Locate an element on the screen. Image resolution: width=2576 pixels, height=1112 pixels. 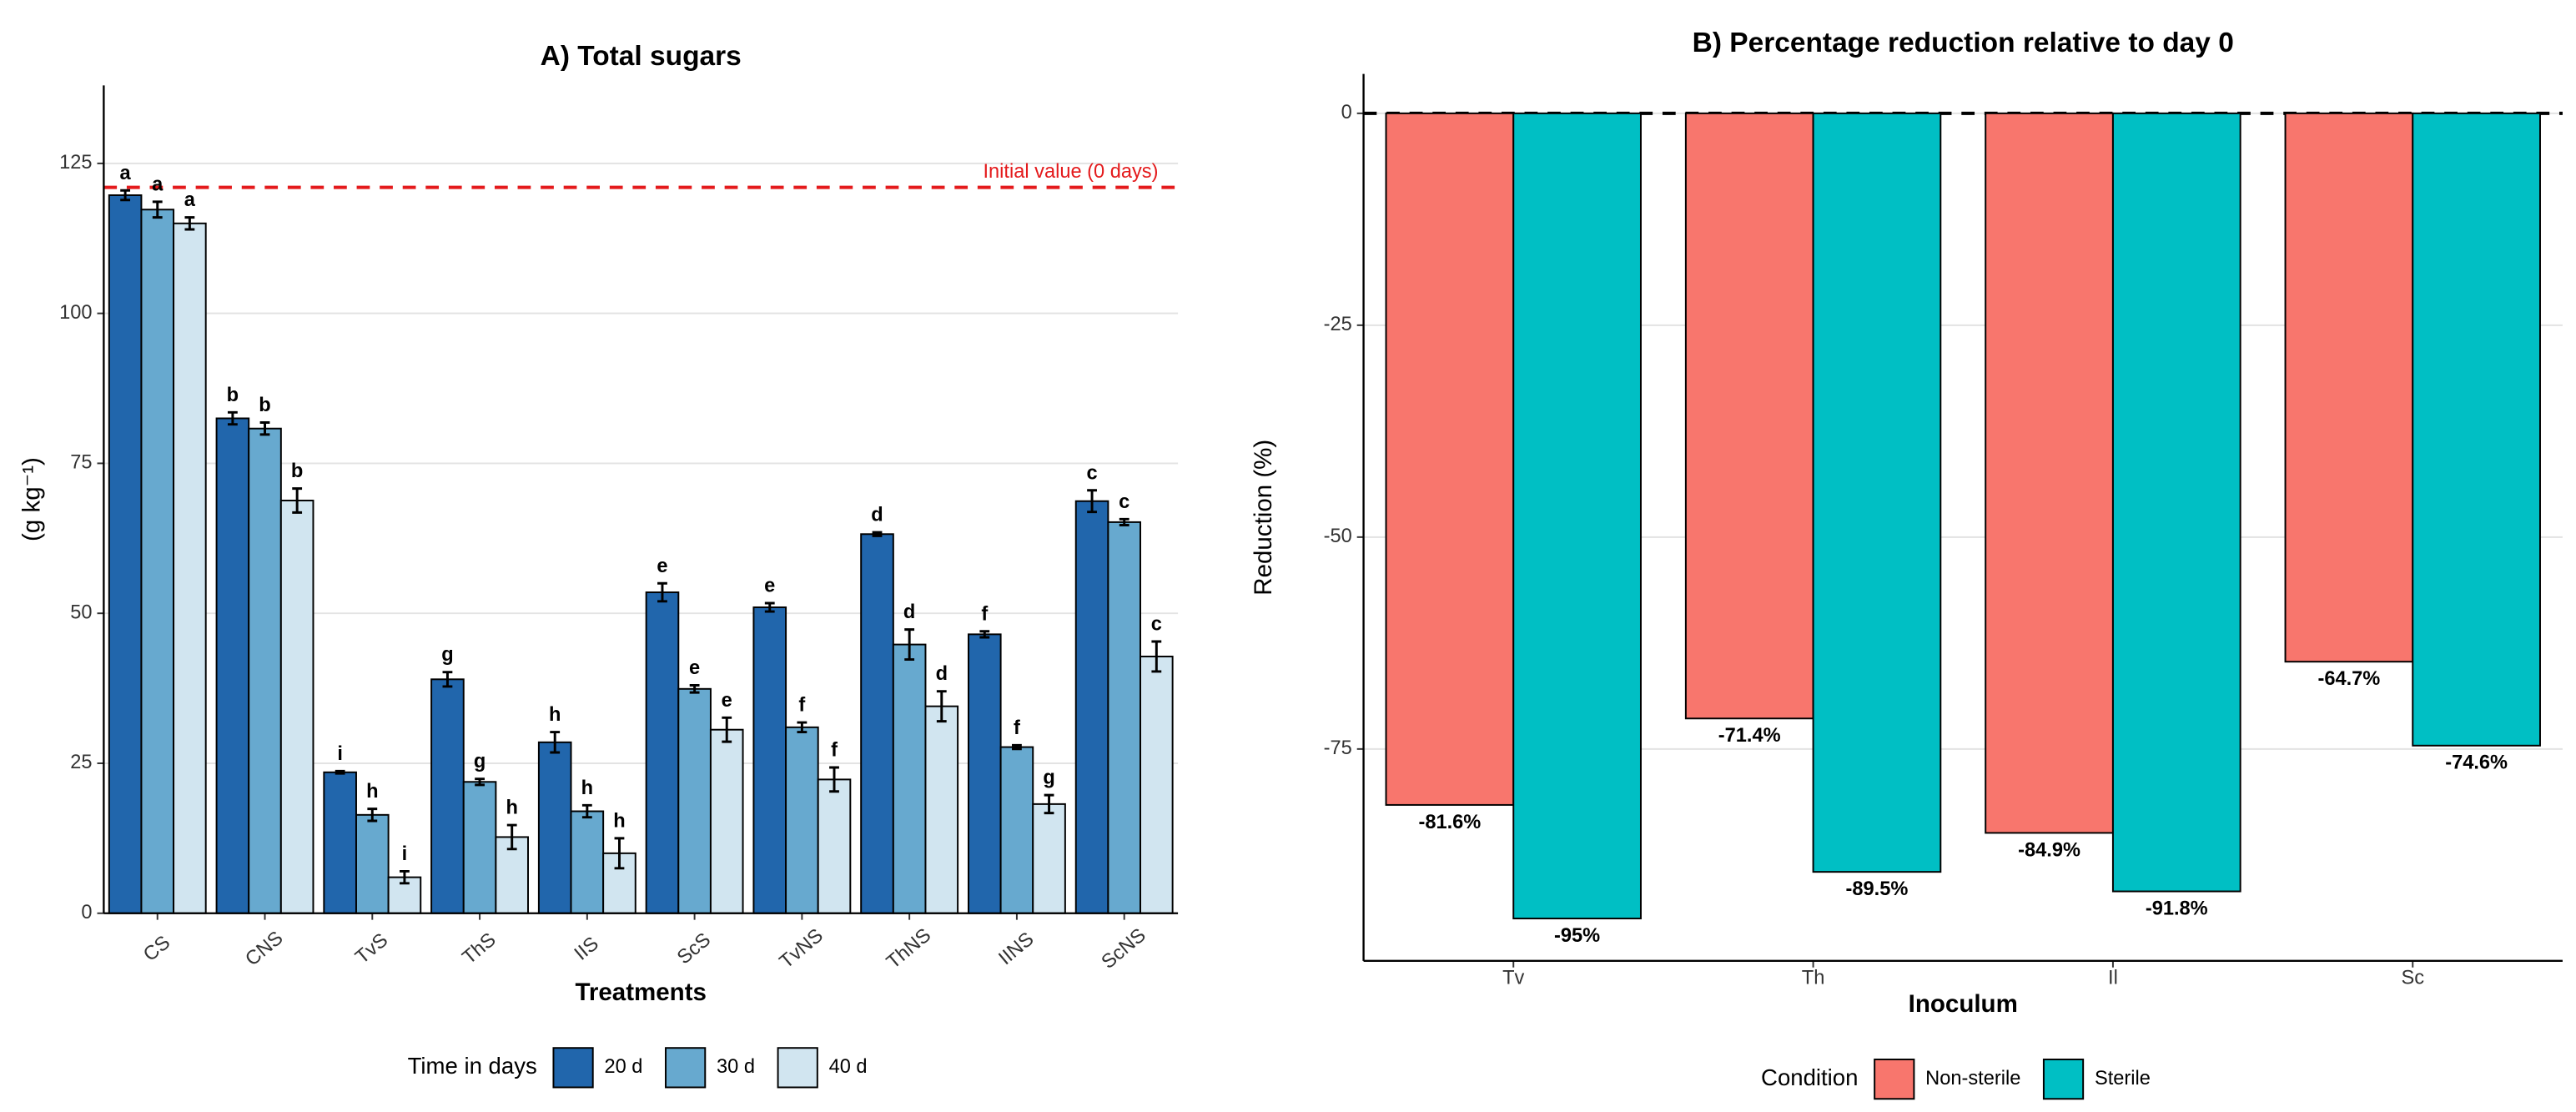
chart-title: A) Total sugars is located at coordinates (641, 56).